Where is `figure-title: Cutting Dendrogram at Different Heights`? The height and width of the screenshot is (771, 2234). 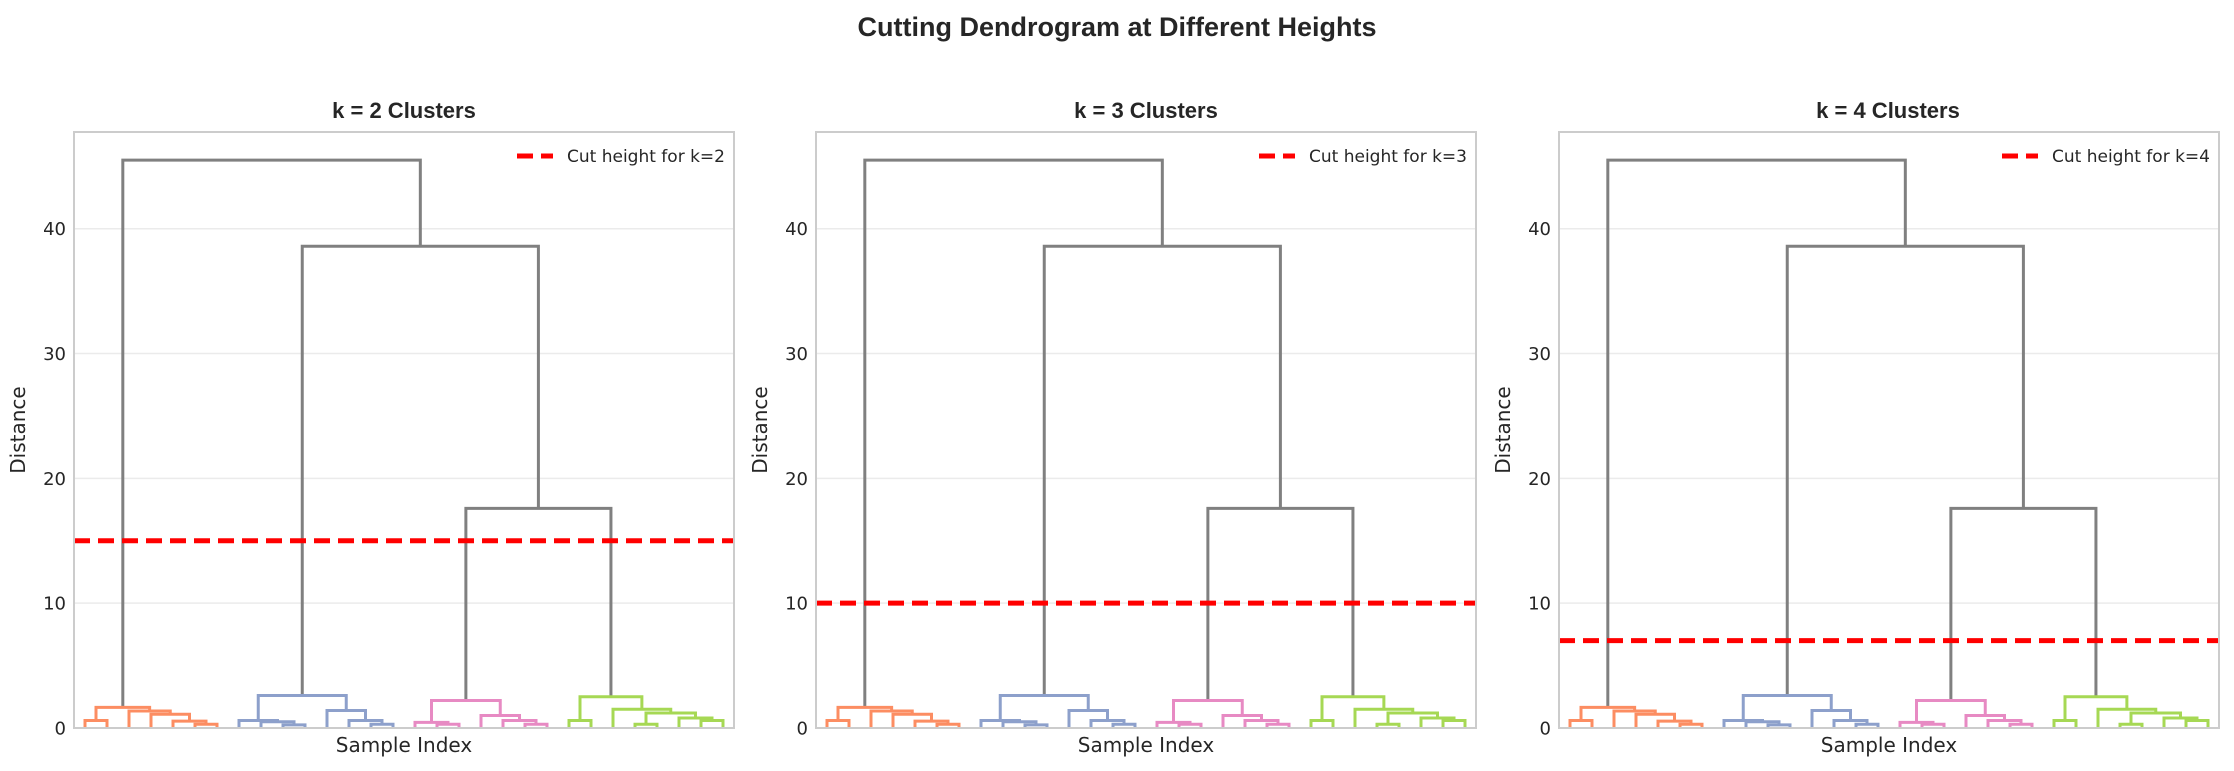
figure-title: Cutting Dendrogram at Different Heights is located at coordinates (1116, 27).